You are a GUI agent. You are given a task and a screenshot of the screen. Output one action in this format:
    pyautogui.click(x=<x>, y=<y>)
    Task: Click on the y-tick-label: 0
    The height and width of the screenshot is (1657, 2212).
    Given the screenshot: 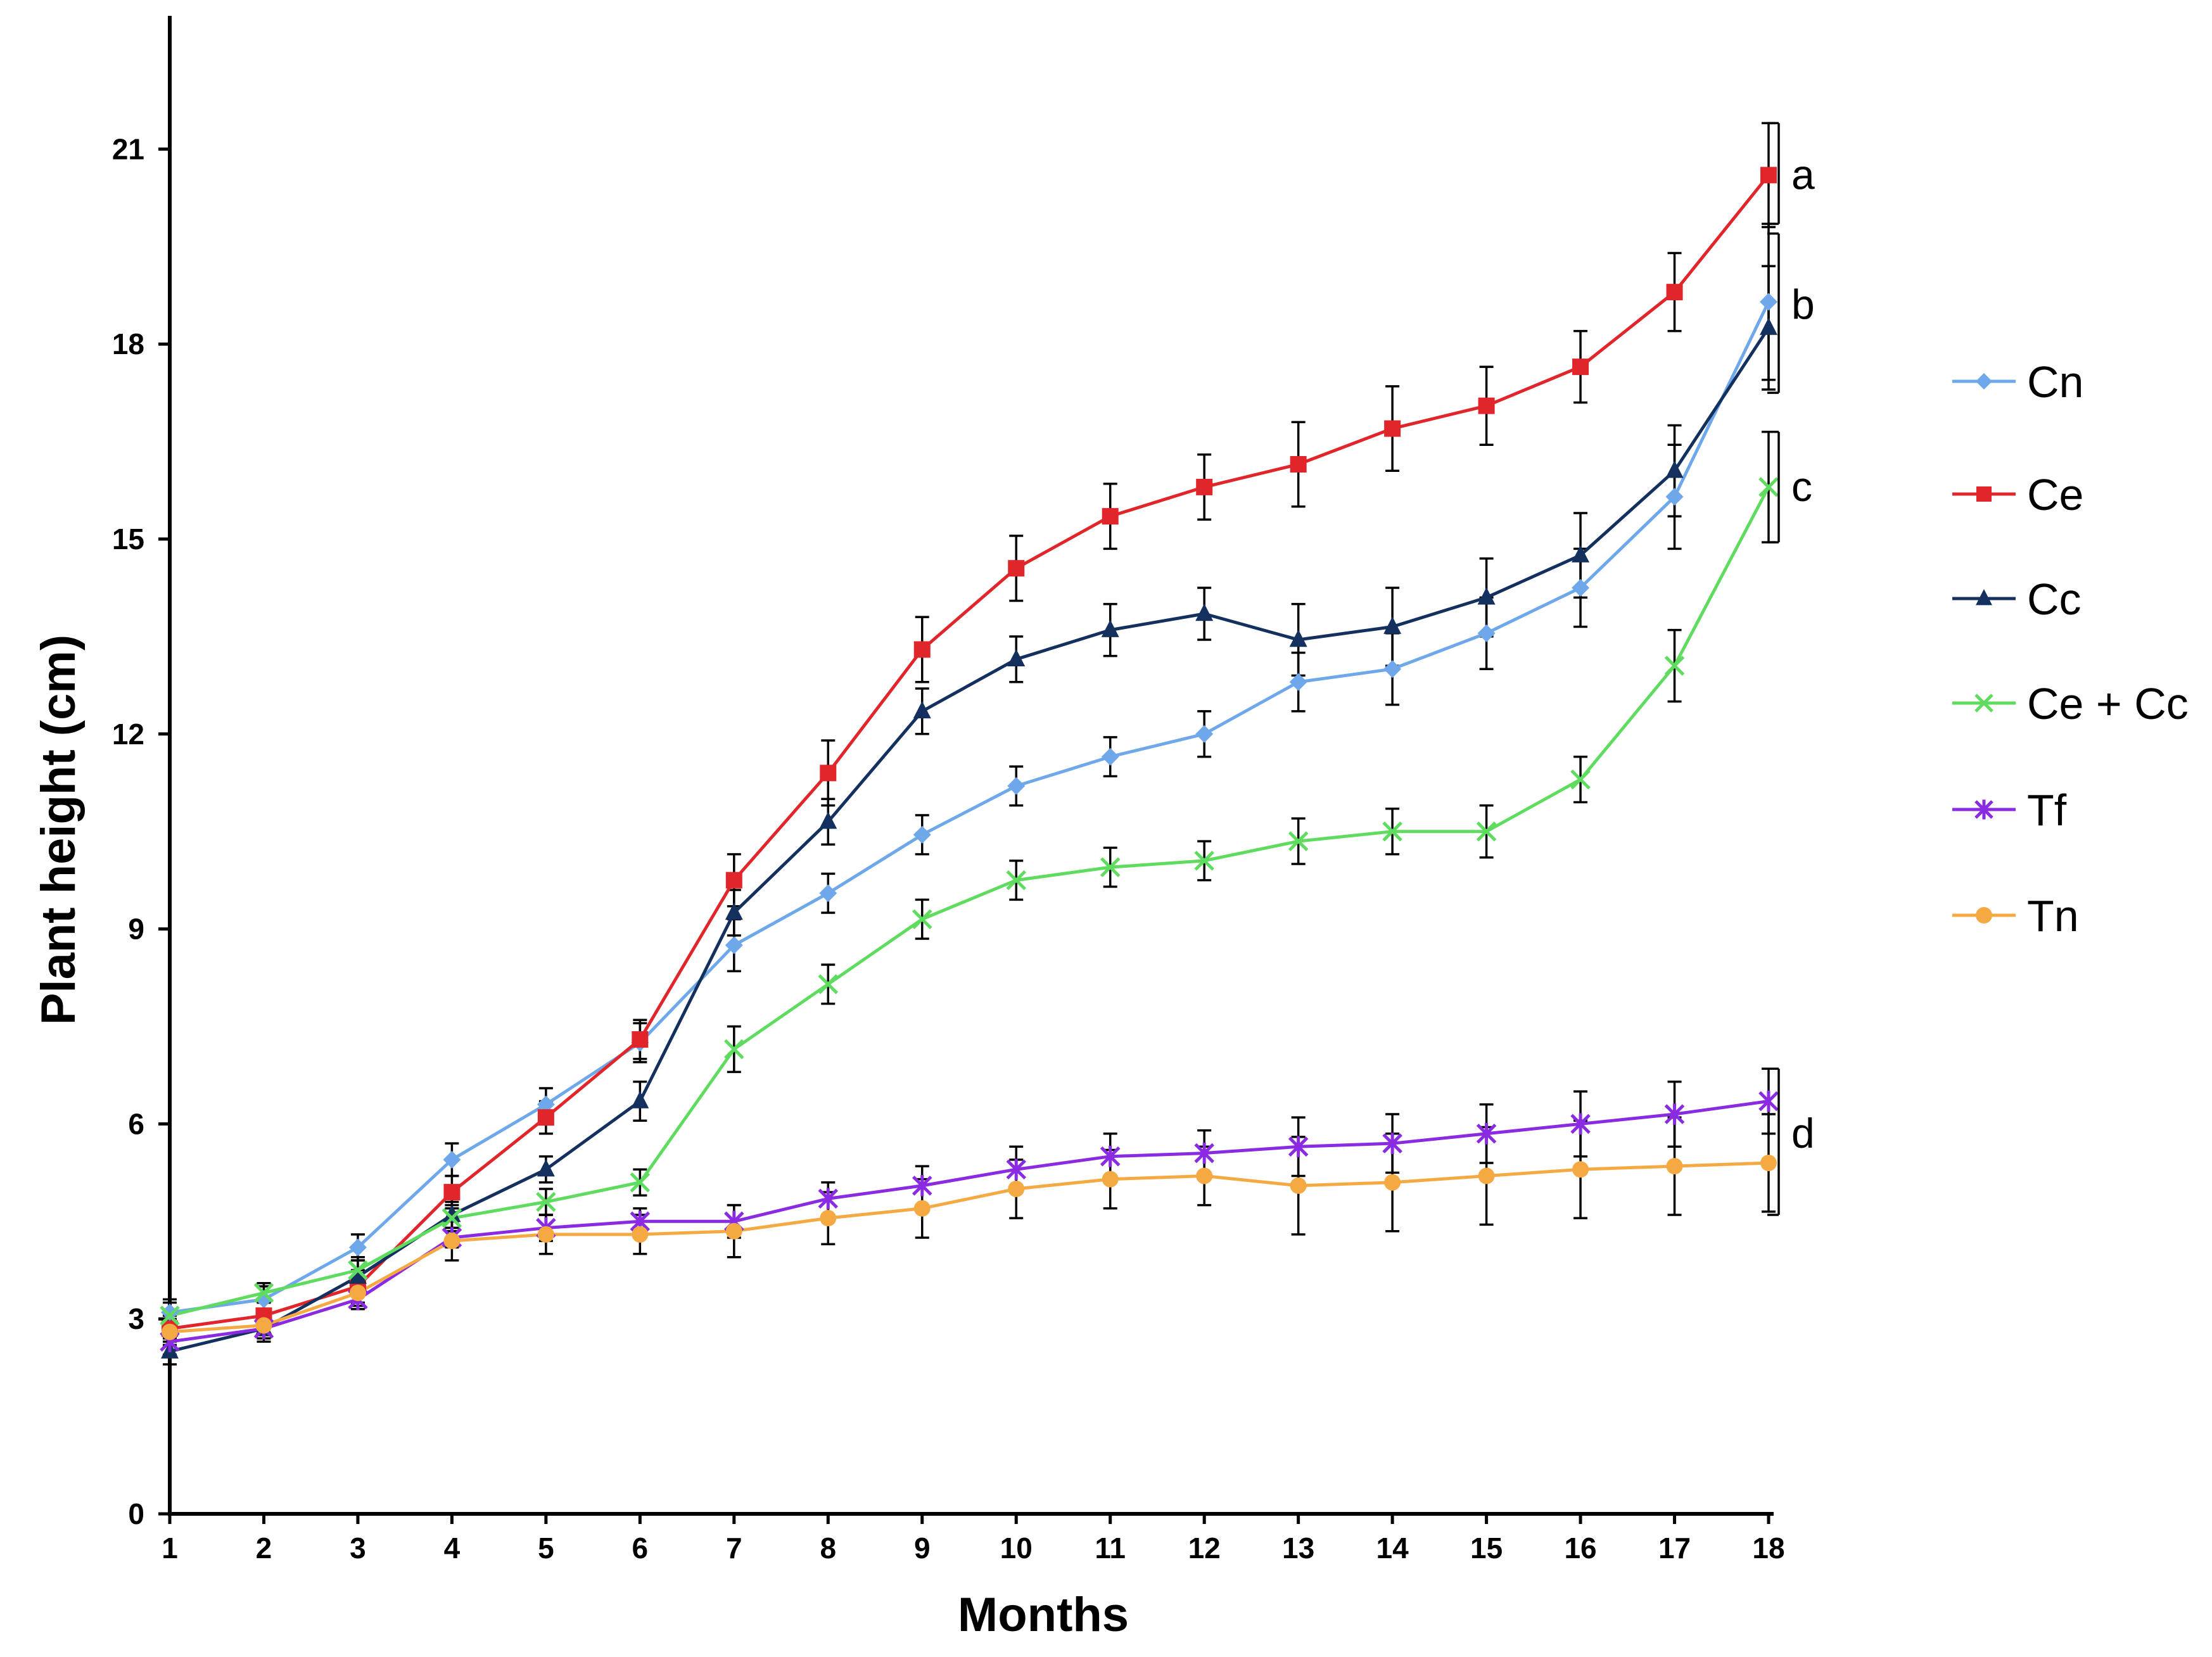 What is the action you would take?
    pyautogui.click(x=136, y=1513)
    